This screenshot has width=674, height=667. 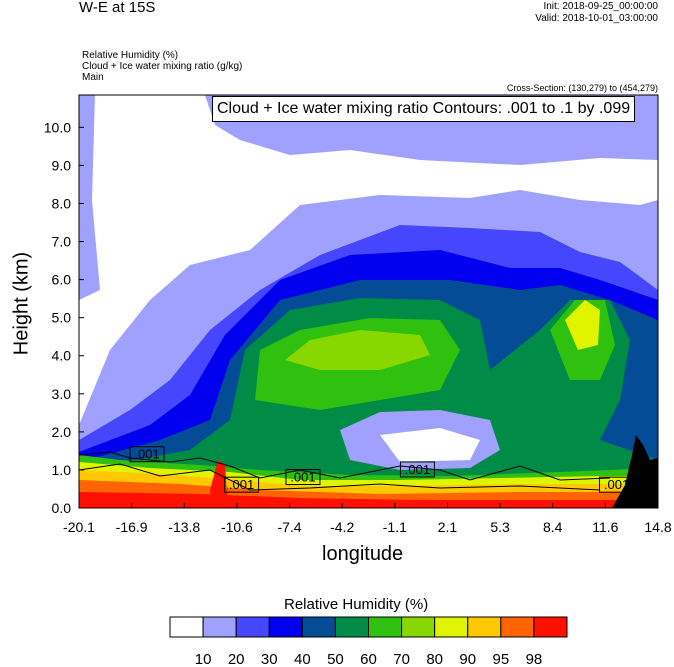 What do you see at coordinates (434, 659) in the screenshot?
I see `colorbar-label: 80` at bounding box center [434, 659].